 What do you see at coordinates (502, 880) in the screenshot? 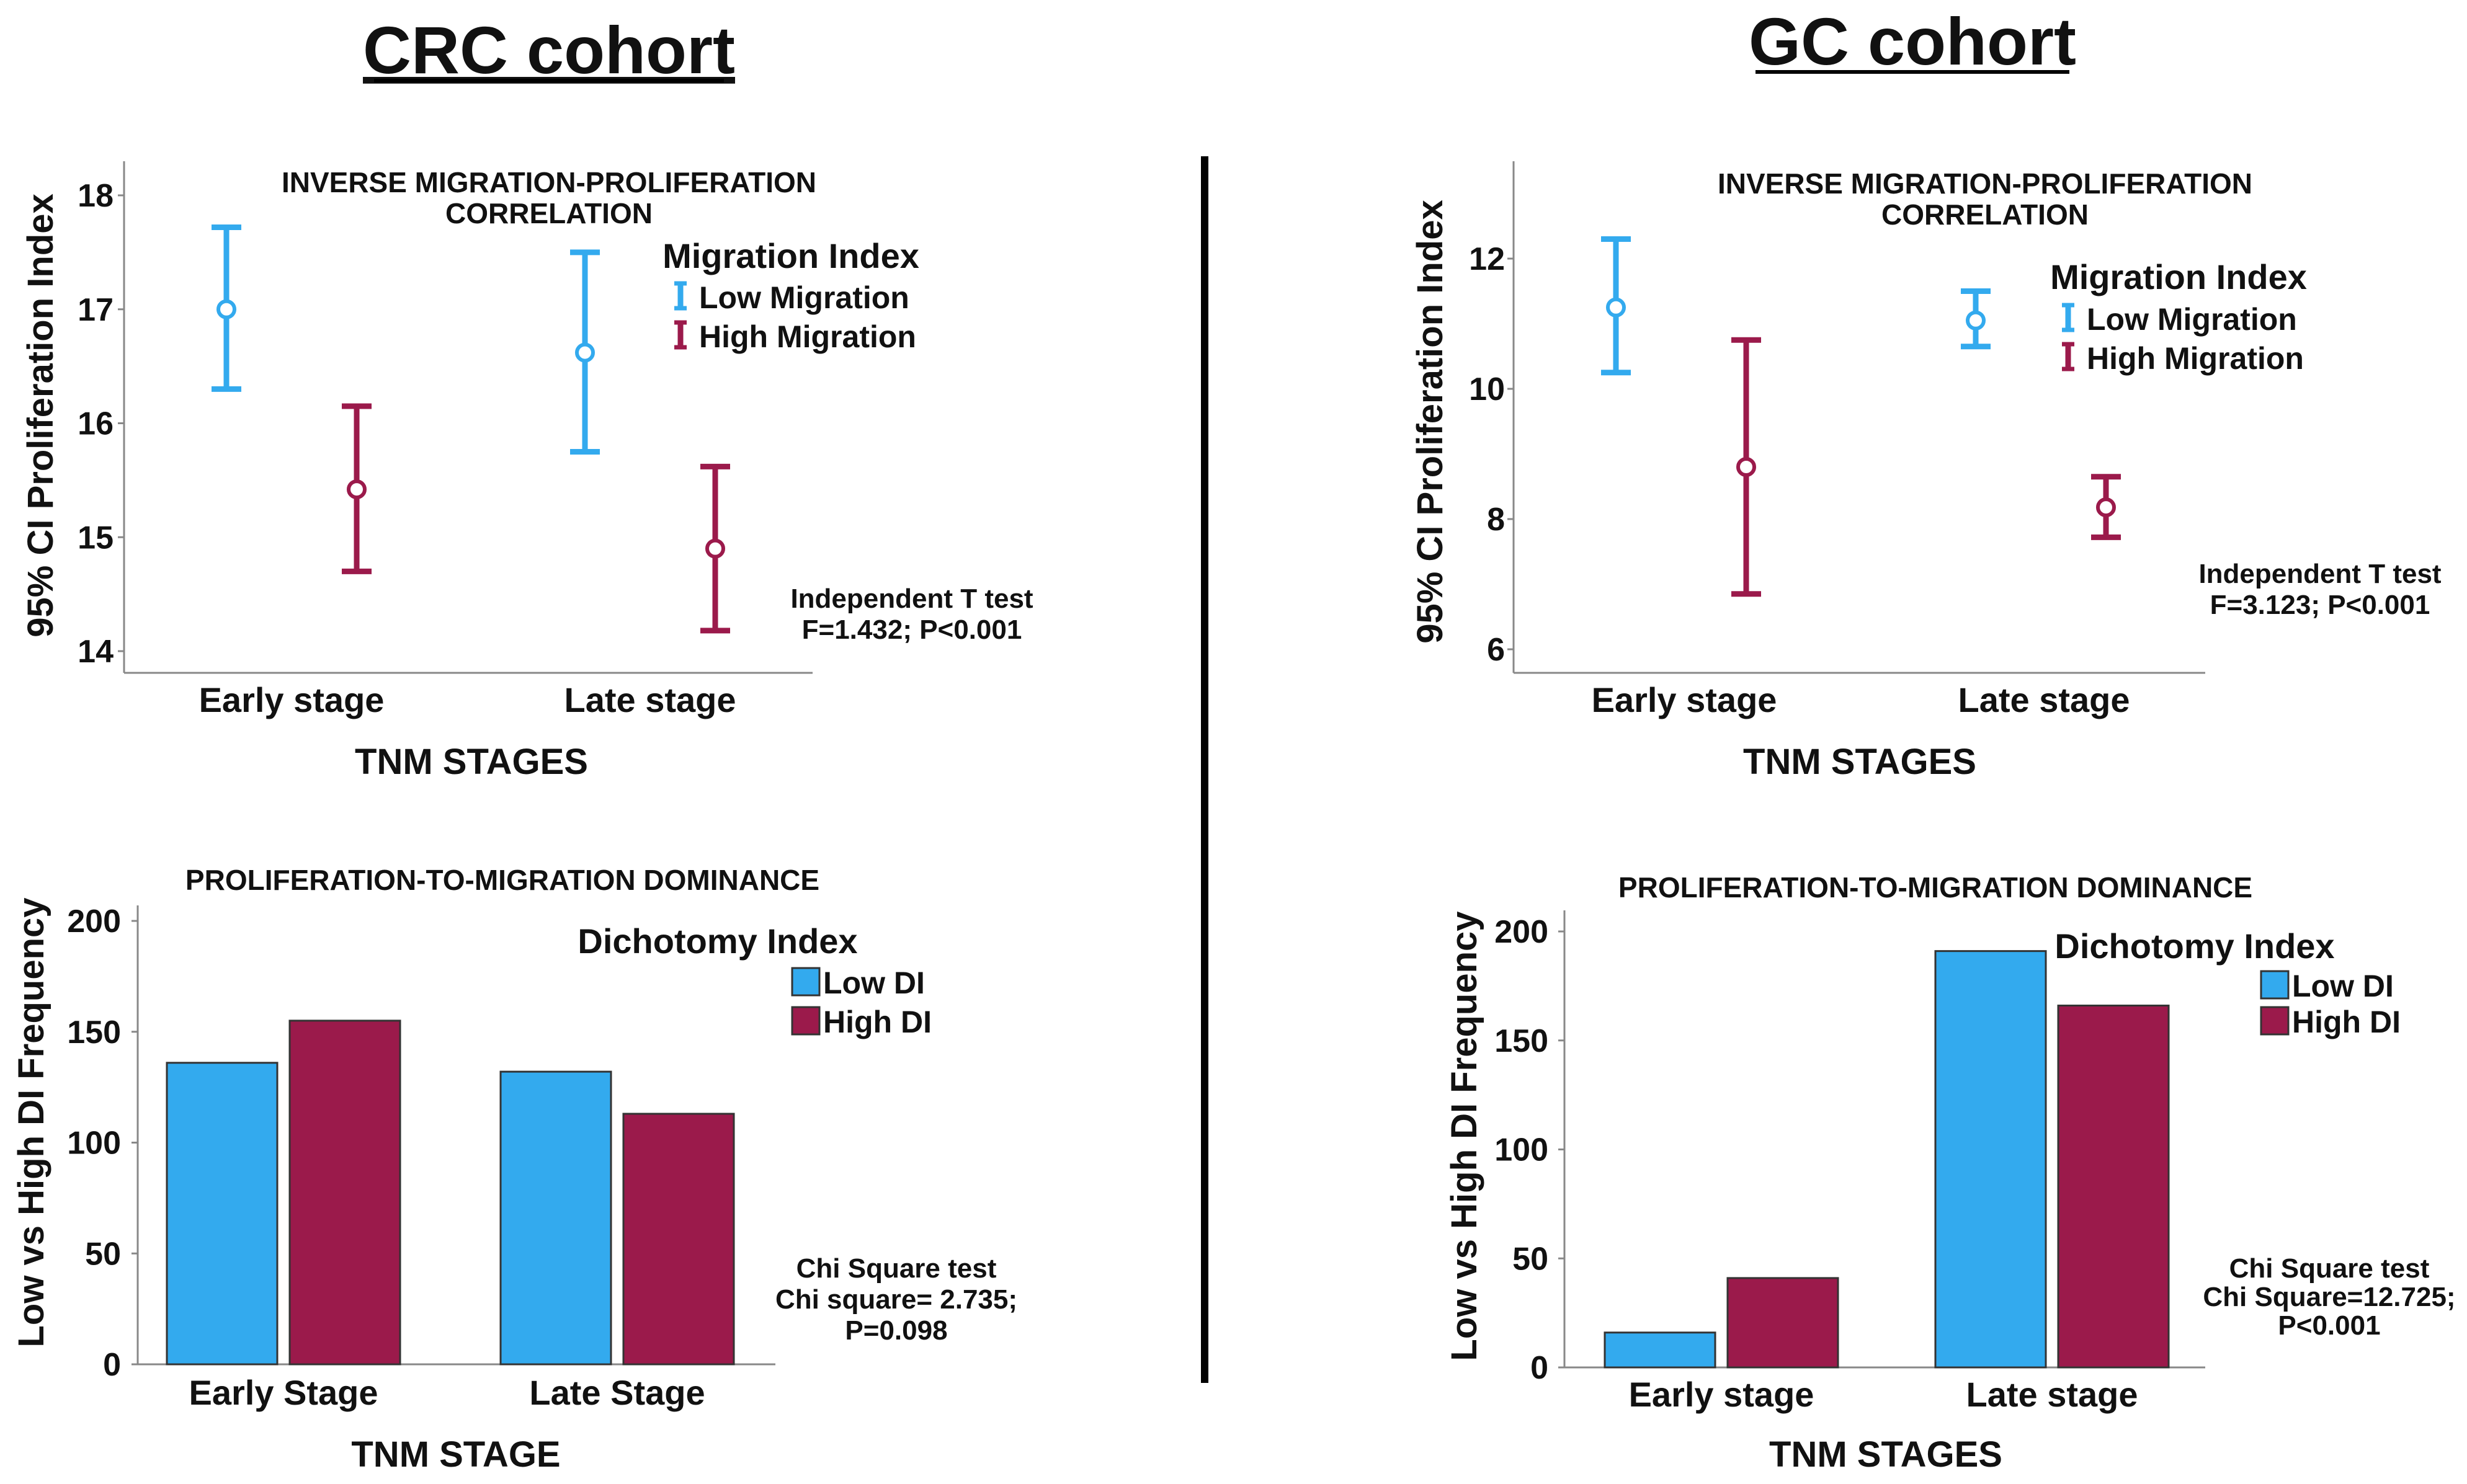
I see `crc_bar-chart-title: PROLIFERATION-TO-MIGRATION DOMINANCE` at bounding box center [502, 880].